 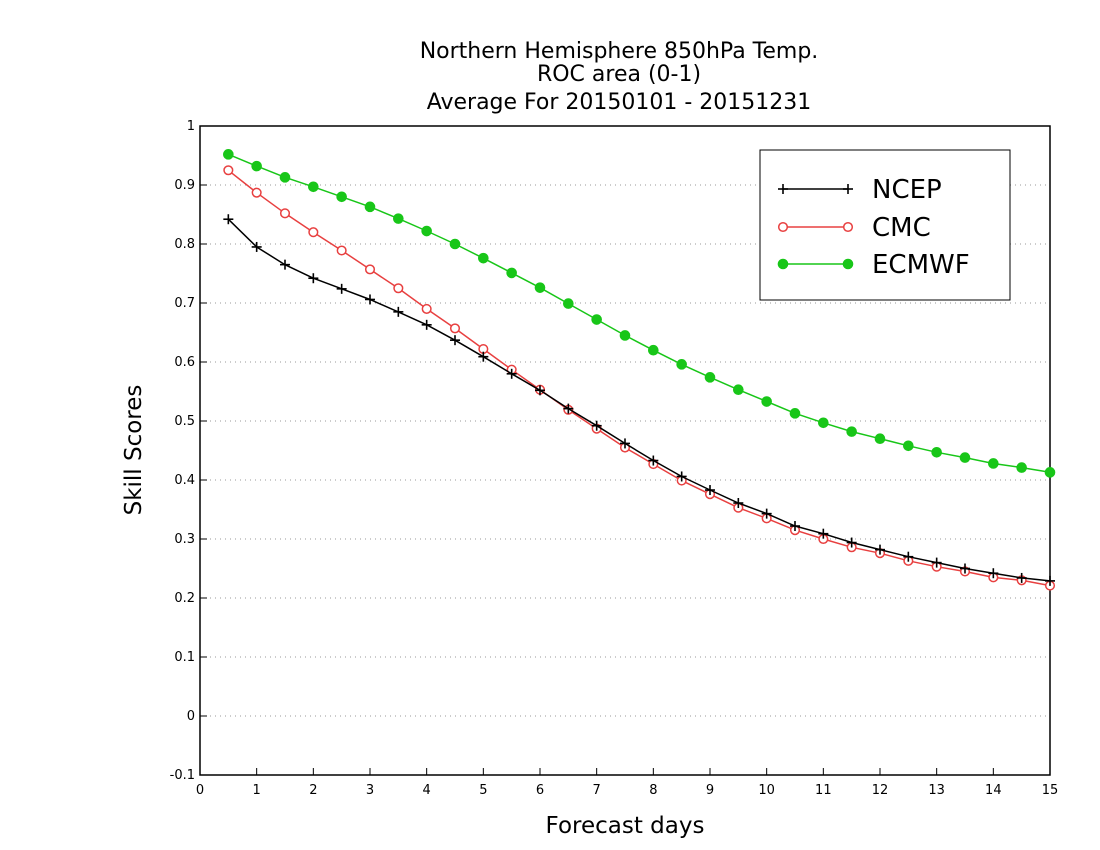 I want to click on legend-label-ncep: NCEP, so click(x=907, y=190).